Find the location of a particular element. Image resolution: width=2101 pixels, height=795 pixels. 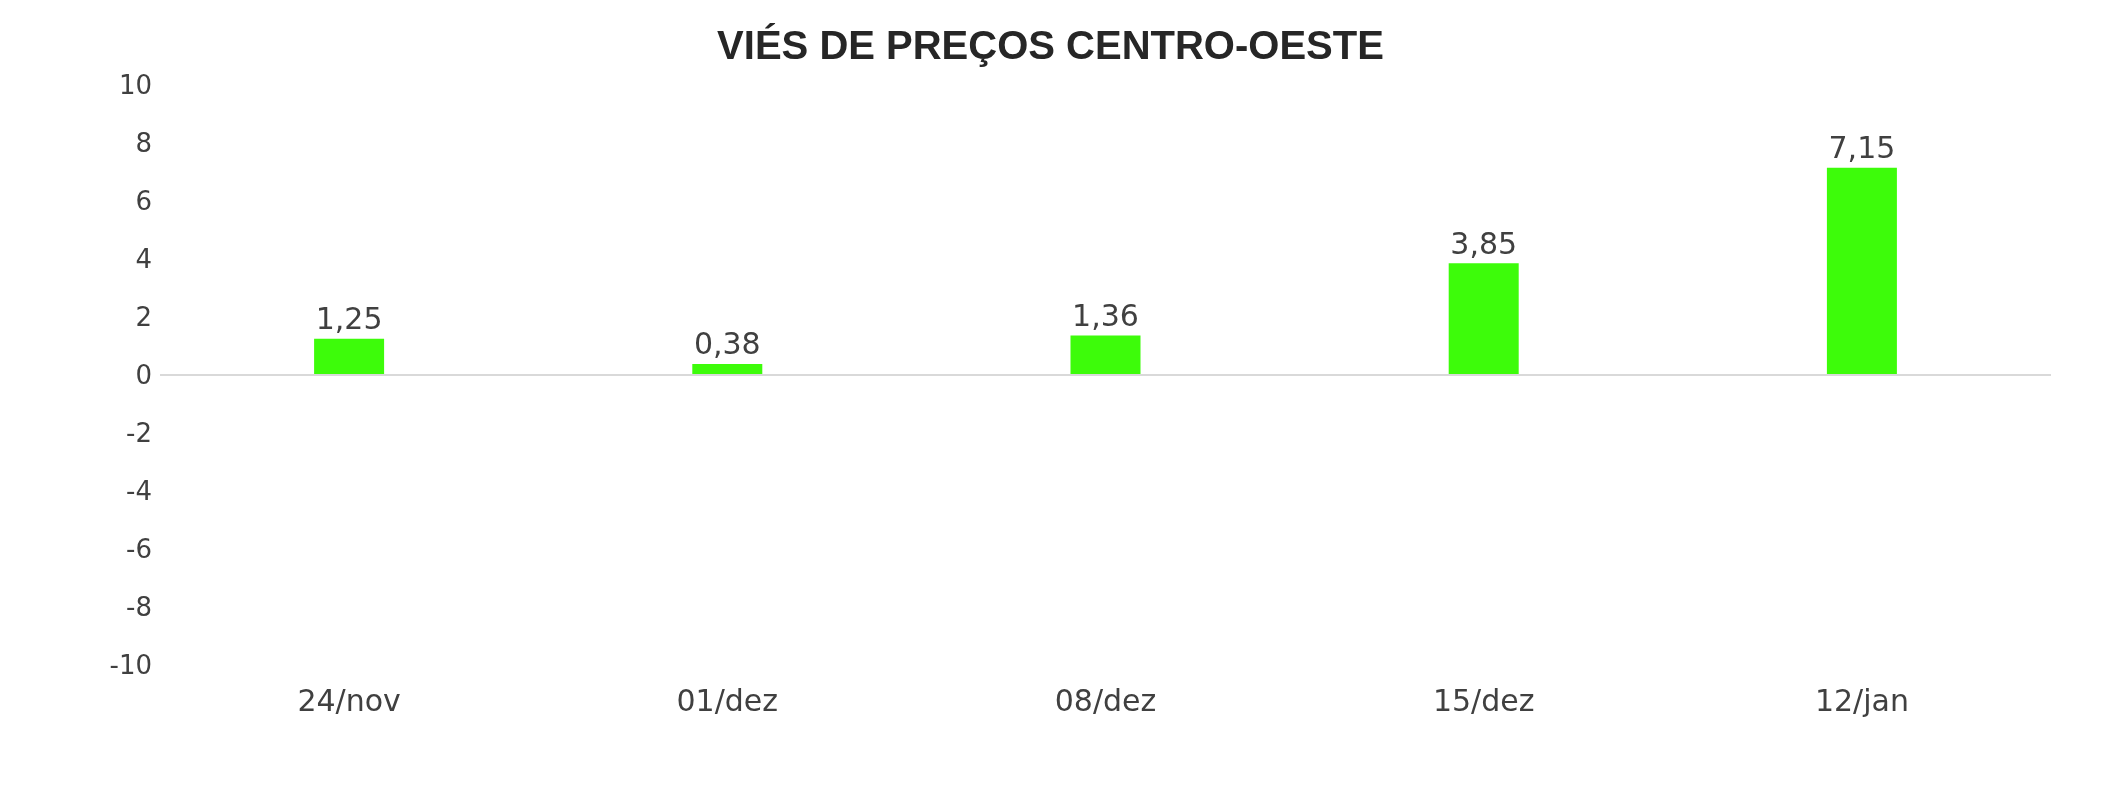

y-tick-label: 8 is located at coordinates (143, 143).